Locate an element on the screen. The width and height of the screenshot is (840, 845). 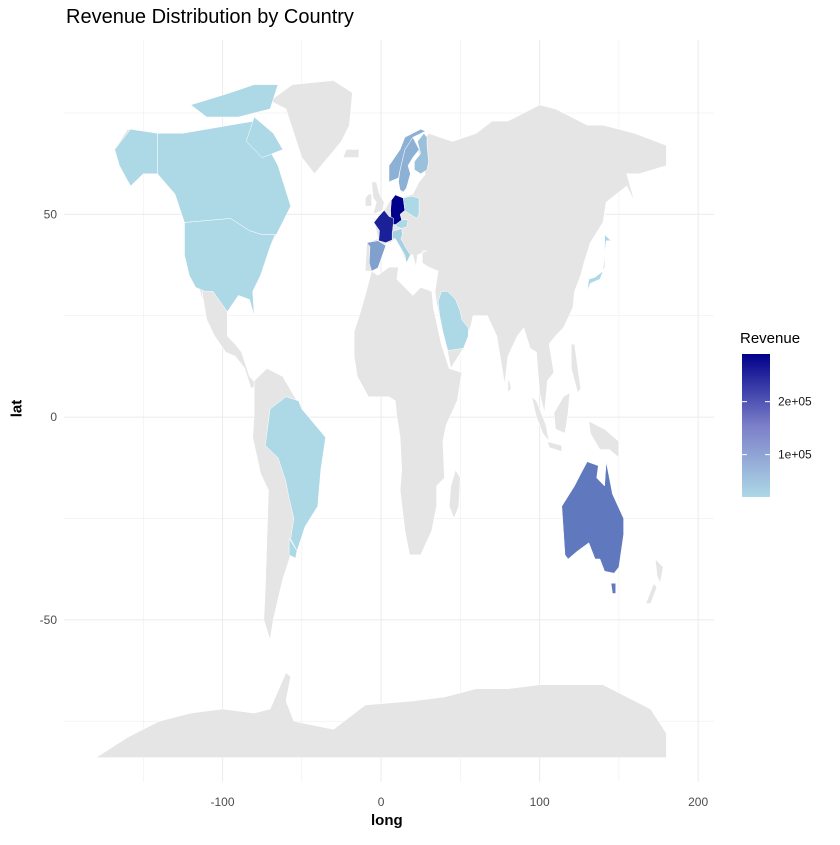
new-zealand-s-land is located at coordinates (651, 593).